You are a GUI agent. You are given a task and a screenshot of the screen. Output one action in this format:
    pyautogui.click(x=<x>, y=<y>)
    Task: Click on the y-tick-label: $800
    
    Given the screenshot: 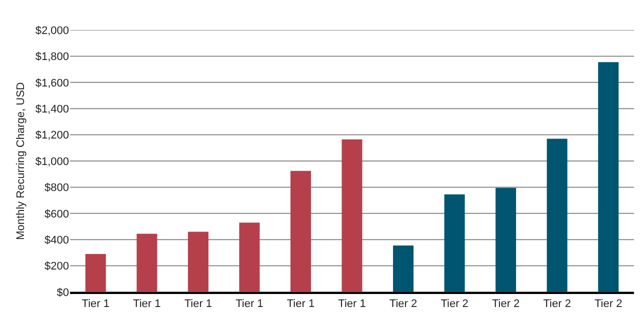 What is the action you would take?
    pyautogui.click(x=56, y=188)
    